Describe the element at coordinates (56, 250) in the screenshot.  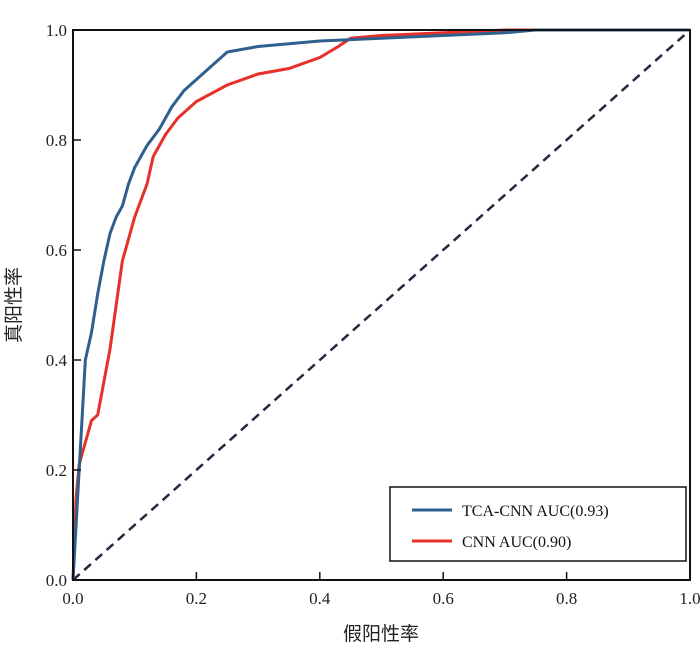
I see `y-tick-label: 0.6` at that location.